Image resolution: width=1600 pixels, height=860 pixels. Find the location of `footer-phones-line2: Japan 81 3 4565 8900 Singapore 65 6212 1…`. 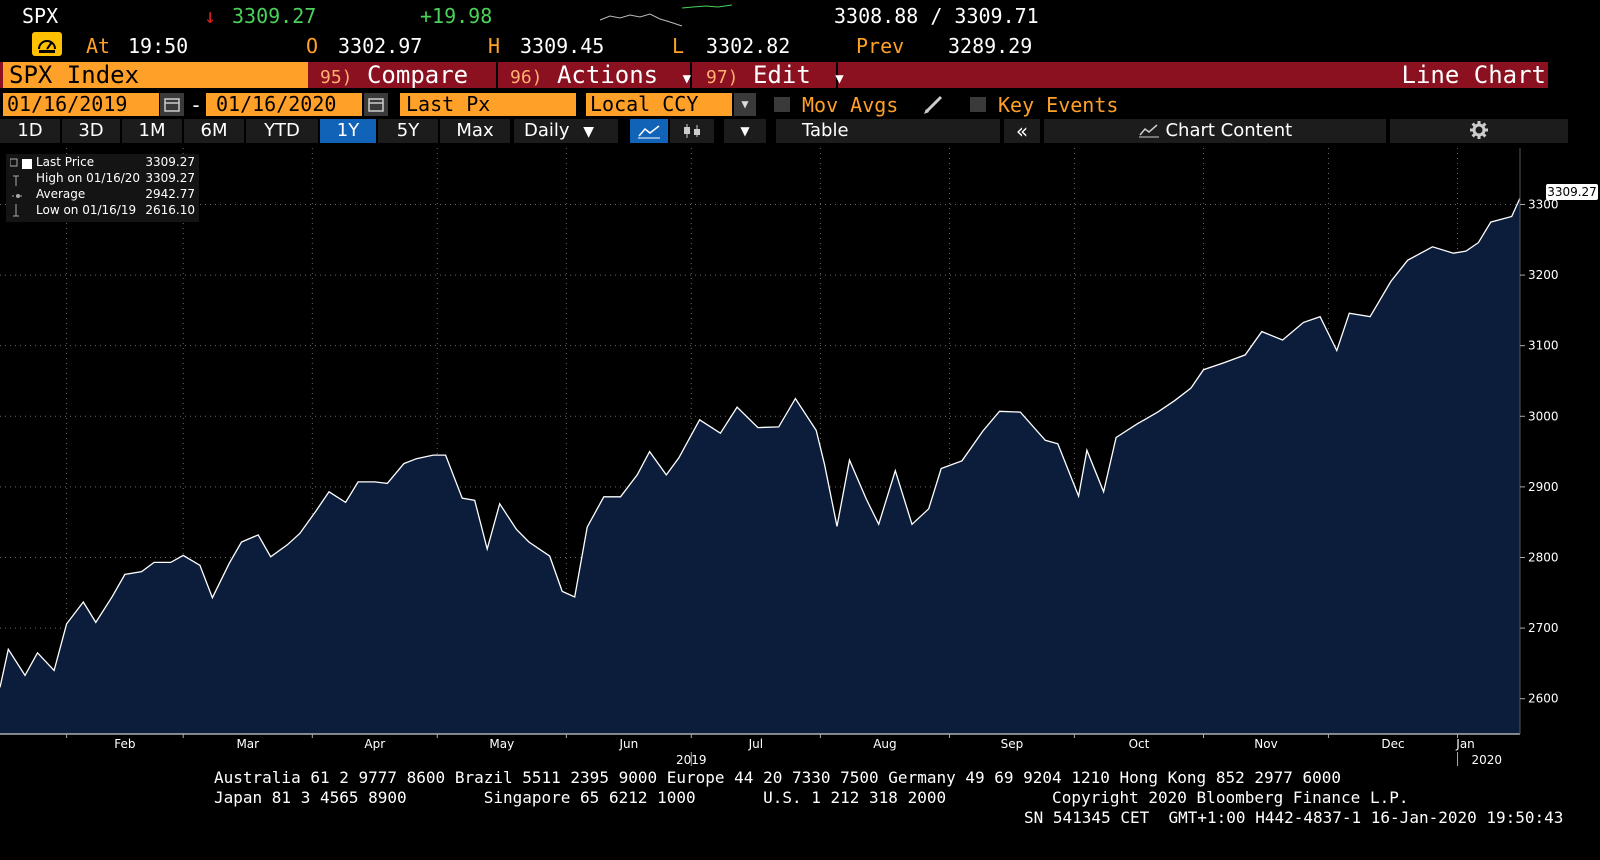

footer-phones-line2: Japan 81 3 4565 8900 Singapore 65 6212 1… is located at coordinates (811, 797).